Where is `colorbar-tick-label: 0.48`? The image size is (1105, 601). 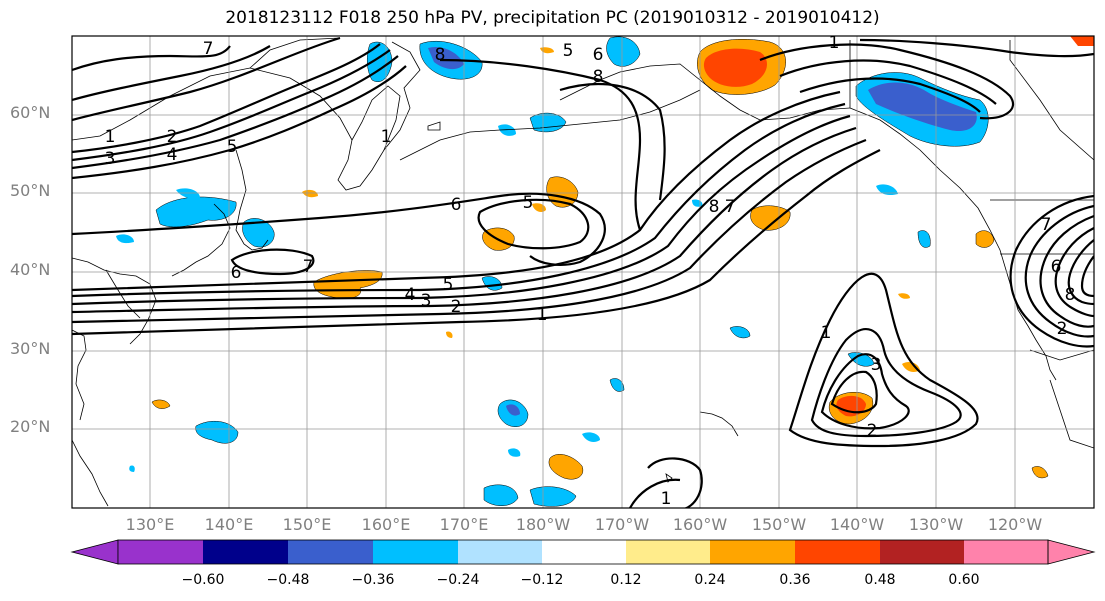
colorbar-tick-label: 0.48 is located at coordinates (880, 580).